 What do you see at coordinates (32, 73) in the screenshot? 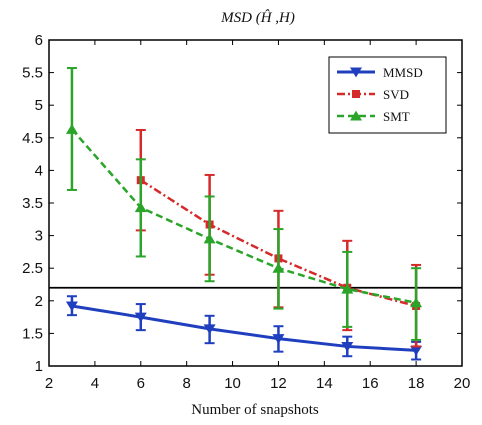
I see `y-tick-label: 5.5` at bounding box center [32, 73].